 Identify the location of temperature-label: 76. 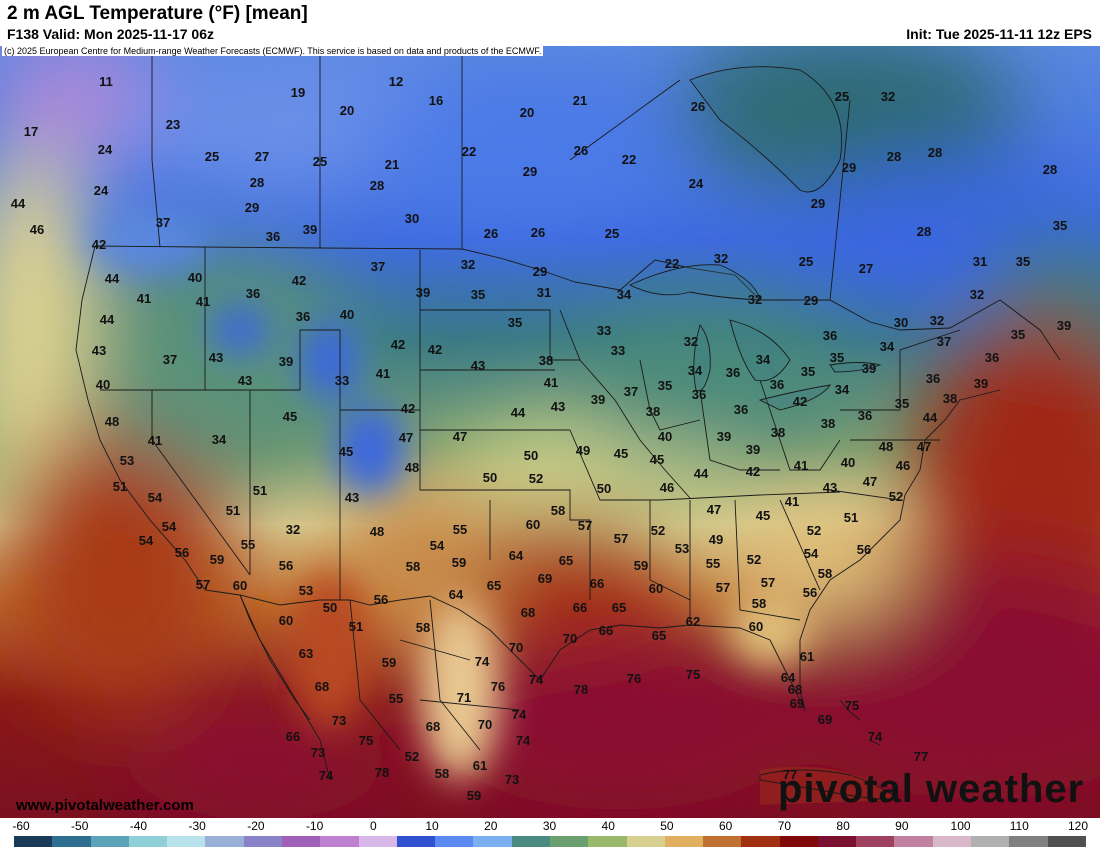
(498, 686).